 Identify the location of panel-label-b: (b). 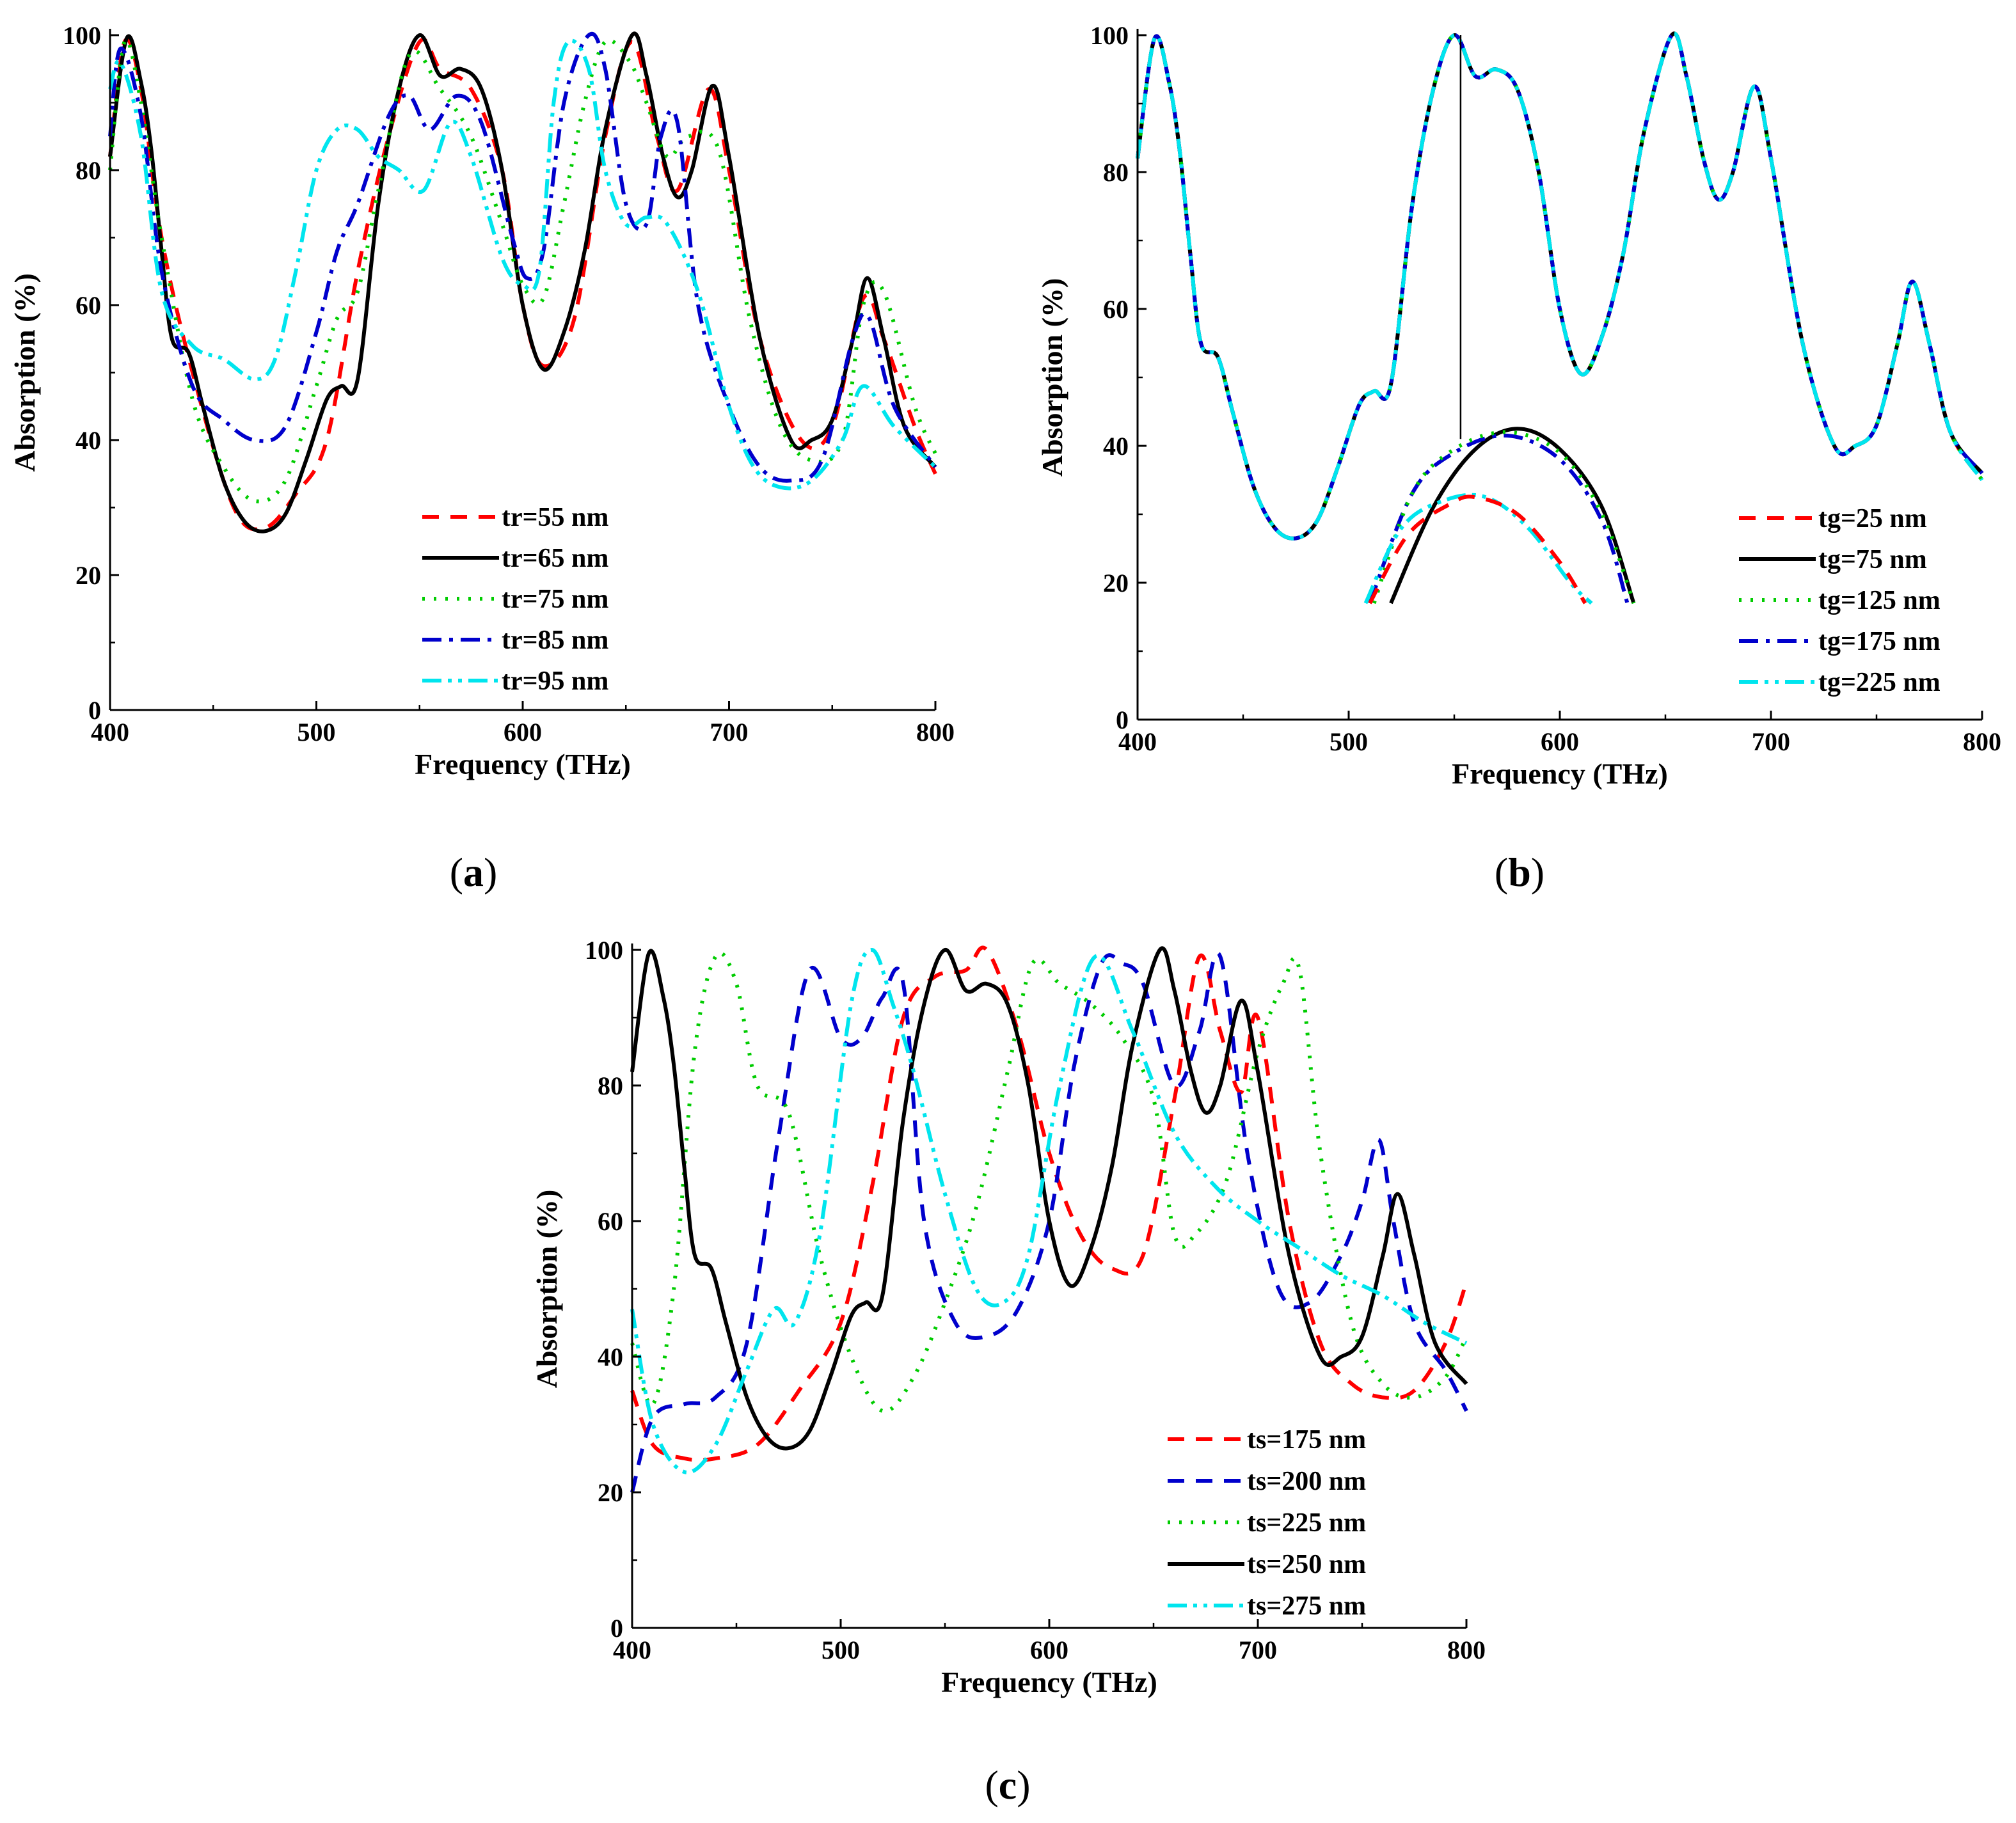
(1519, 872).